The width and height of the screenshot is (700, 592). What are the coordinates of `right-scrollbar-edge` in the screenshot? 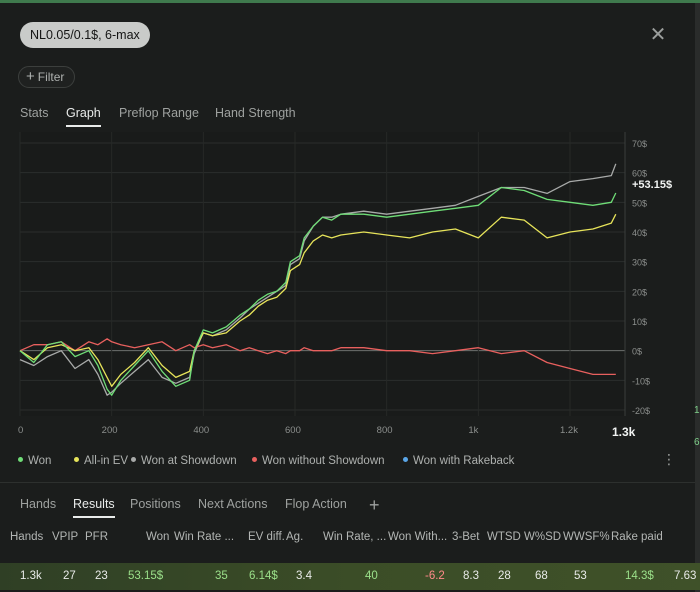 It's located at (697, 297).